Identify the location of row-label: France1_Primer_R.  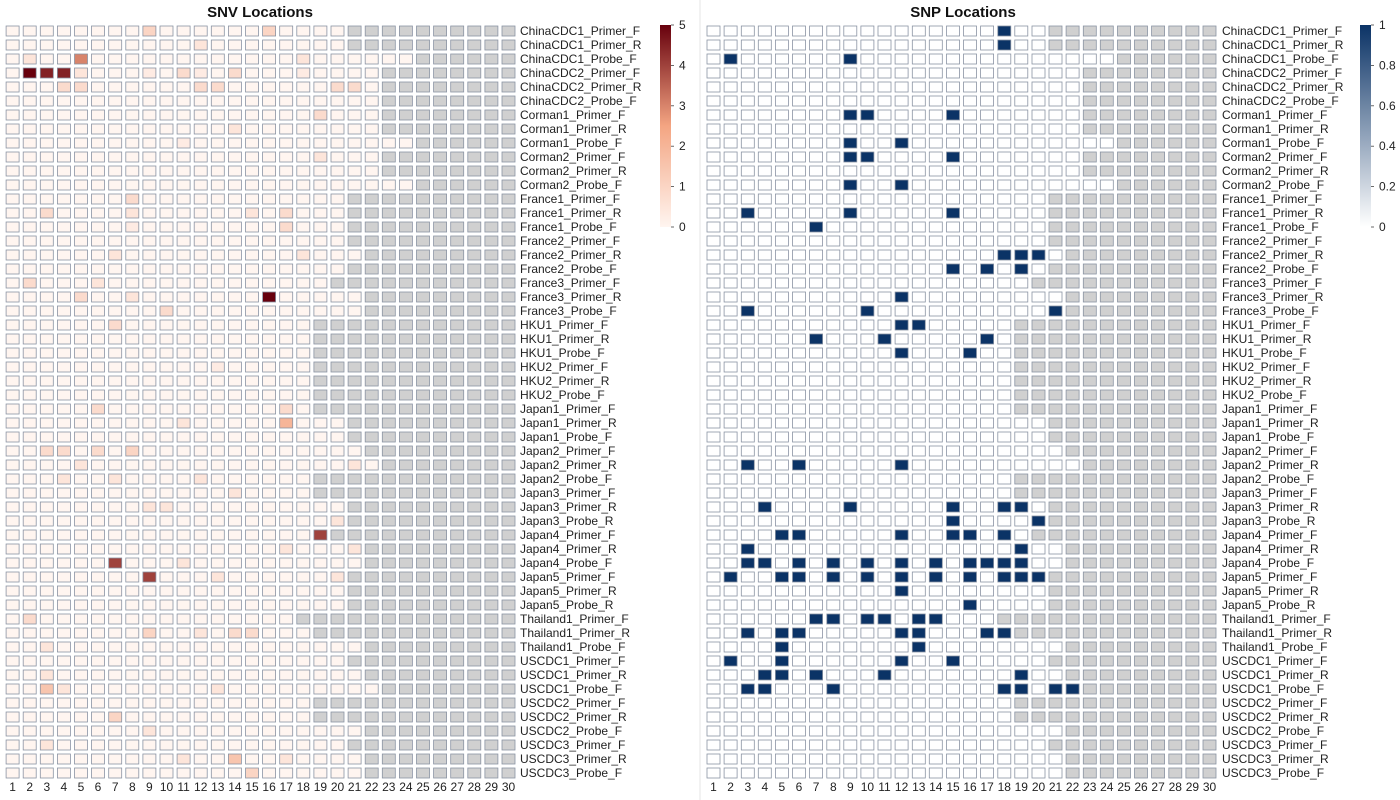
(1273, 213).